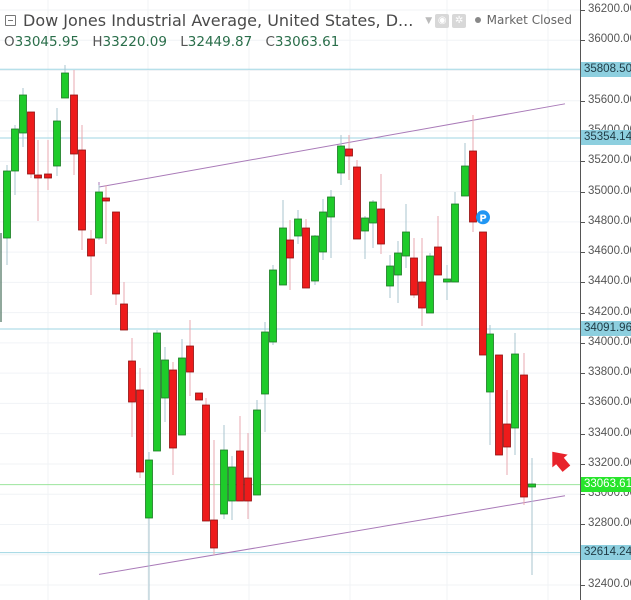 This screenshot has height=600, width=631. I want to click on axis-label: 35600.00, so click(609, 99).